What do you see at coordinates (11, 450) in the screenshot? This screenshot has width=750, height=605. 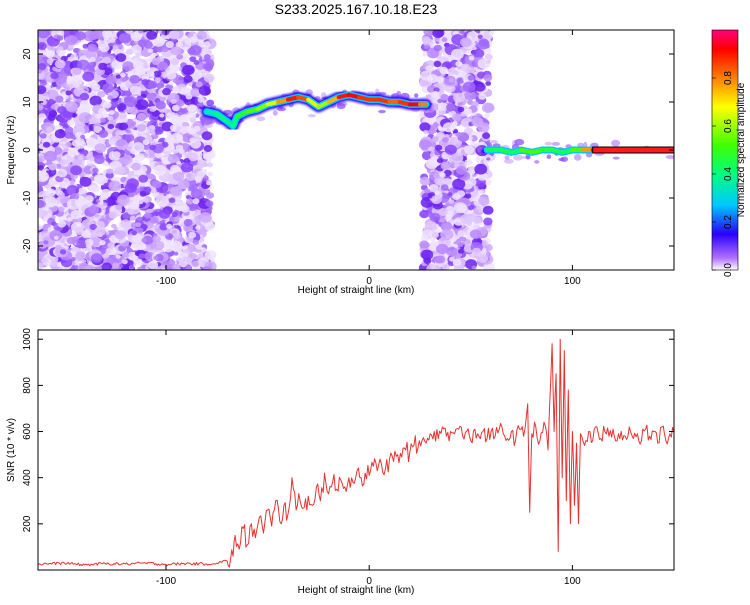 I see `snr-ylabel: SNR (10 * v/v)` at bounding box center [11, 450].